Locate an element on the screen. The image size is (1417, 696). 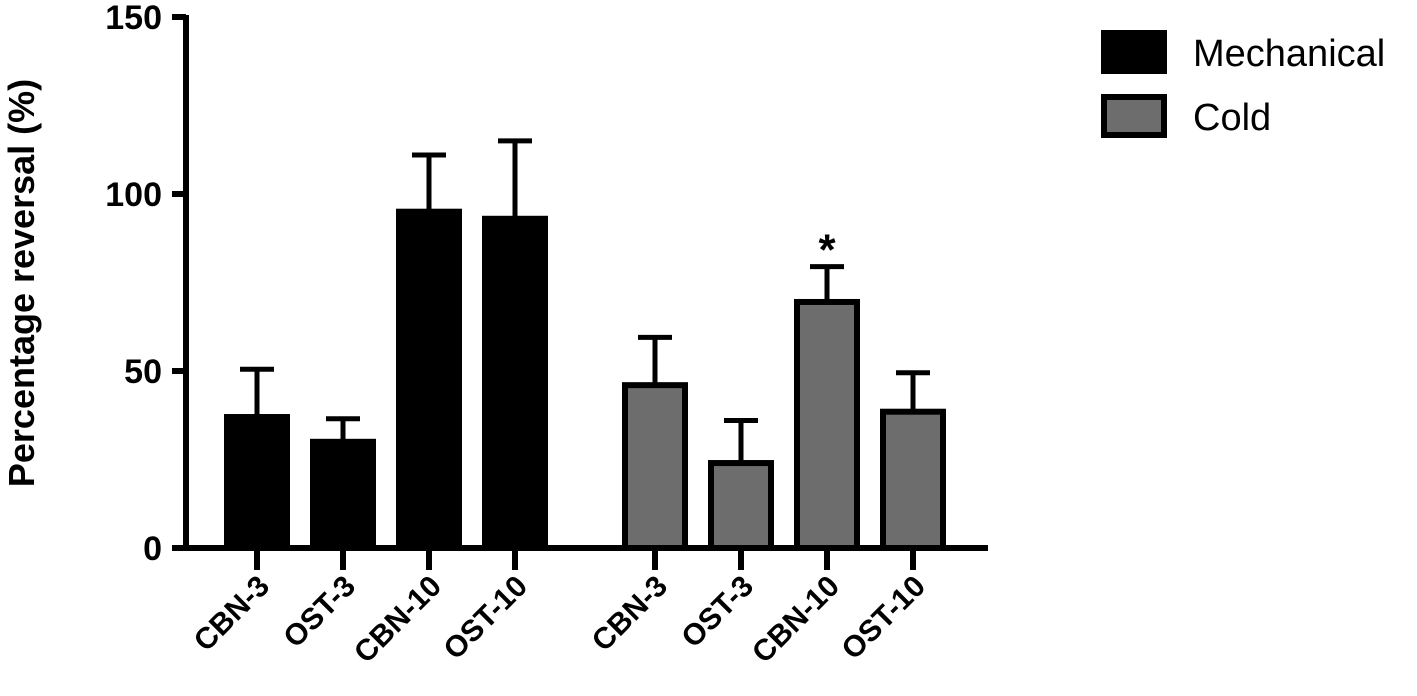
y-tick-label: 0 is located at coordinates (152, 549).